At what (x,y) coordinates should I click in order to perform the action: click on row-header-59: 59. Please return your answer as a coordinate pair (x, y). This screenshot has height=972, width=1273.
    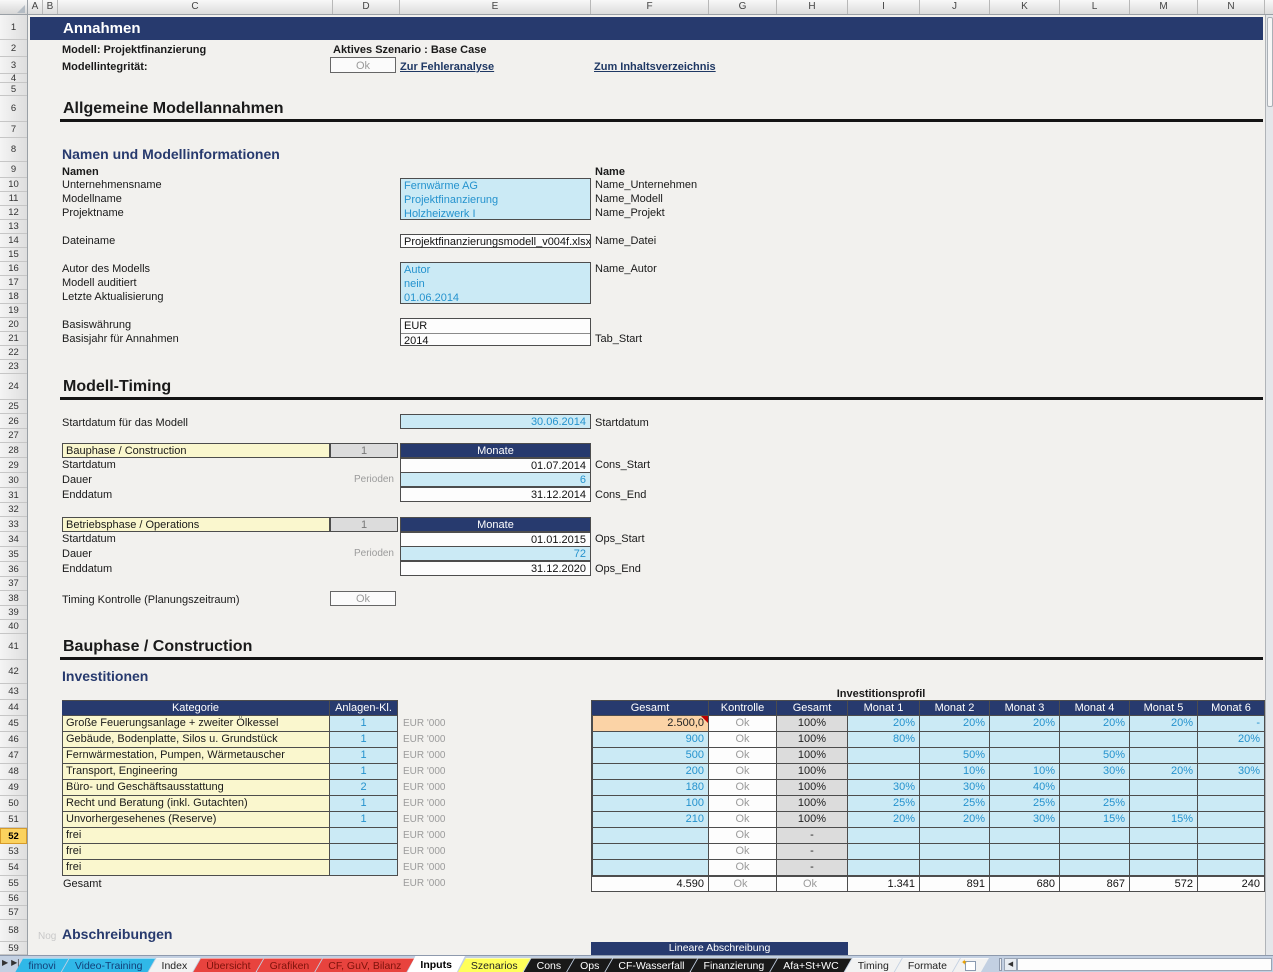
    Looking at the image, I should click on (13, 948).